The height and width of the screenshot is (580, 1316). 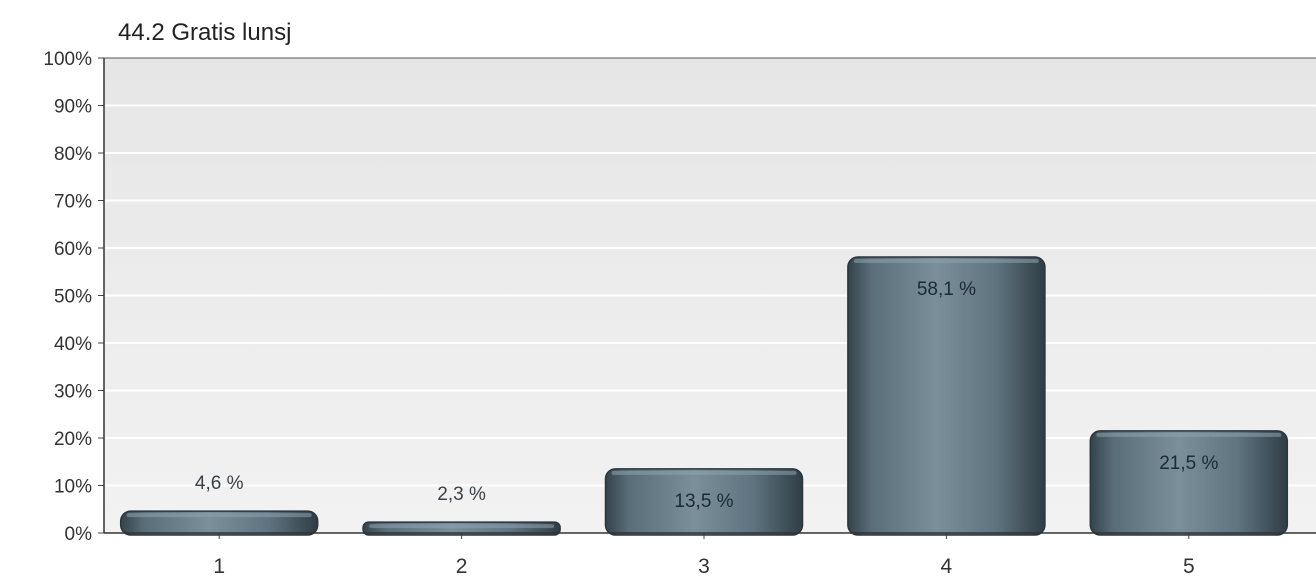 What do you see at coordinates (704, 566) in the screenshot?
I see `x-tick-label: 3` at bounding box center [704, 566].